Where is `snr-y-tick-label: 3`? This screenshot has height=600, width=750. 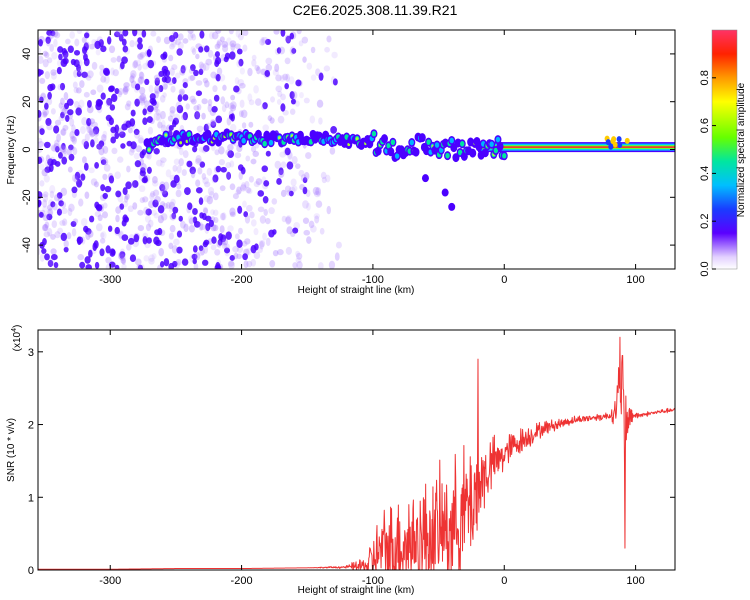 snr-y-tick-label: 3 is located at coordinates (31, 353).